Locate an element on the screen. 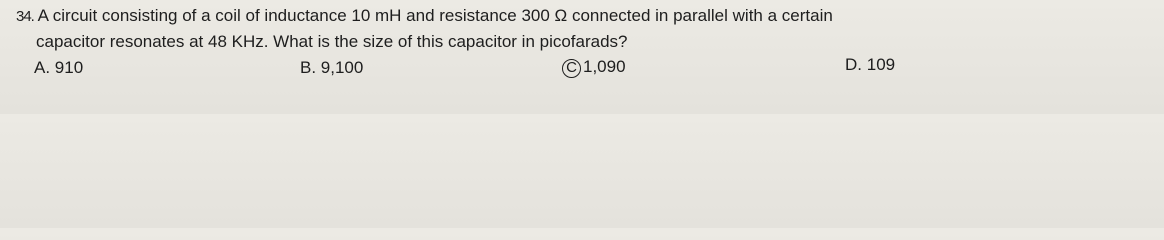  option-letter: D. is located at coordinates (853, 64).